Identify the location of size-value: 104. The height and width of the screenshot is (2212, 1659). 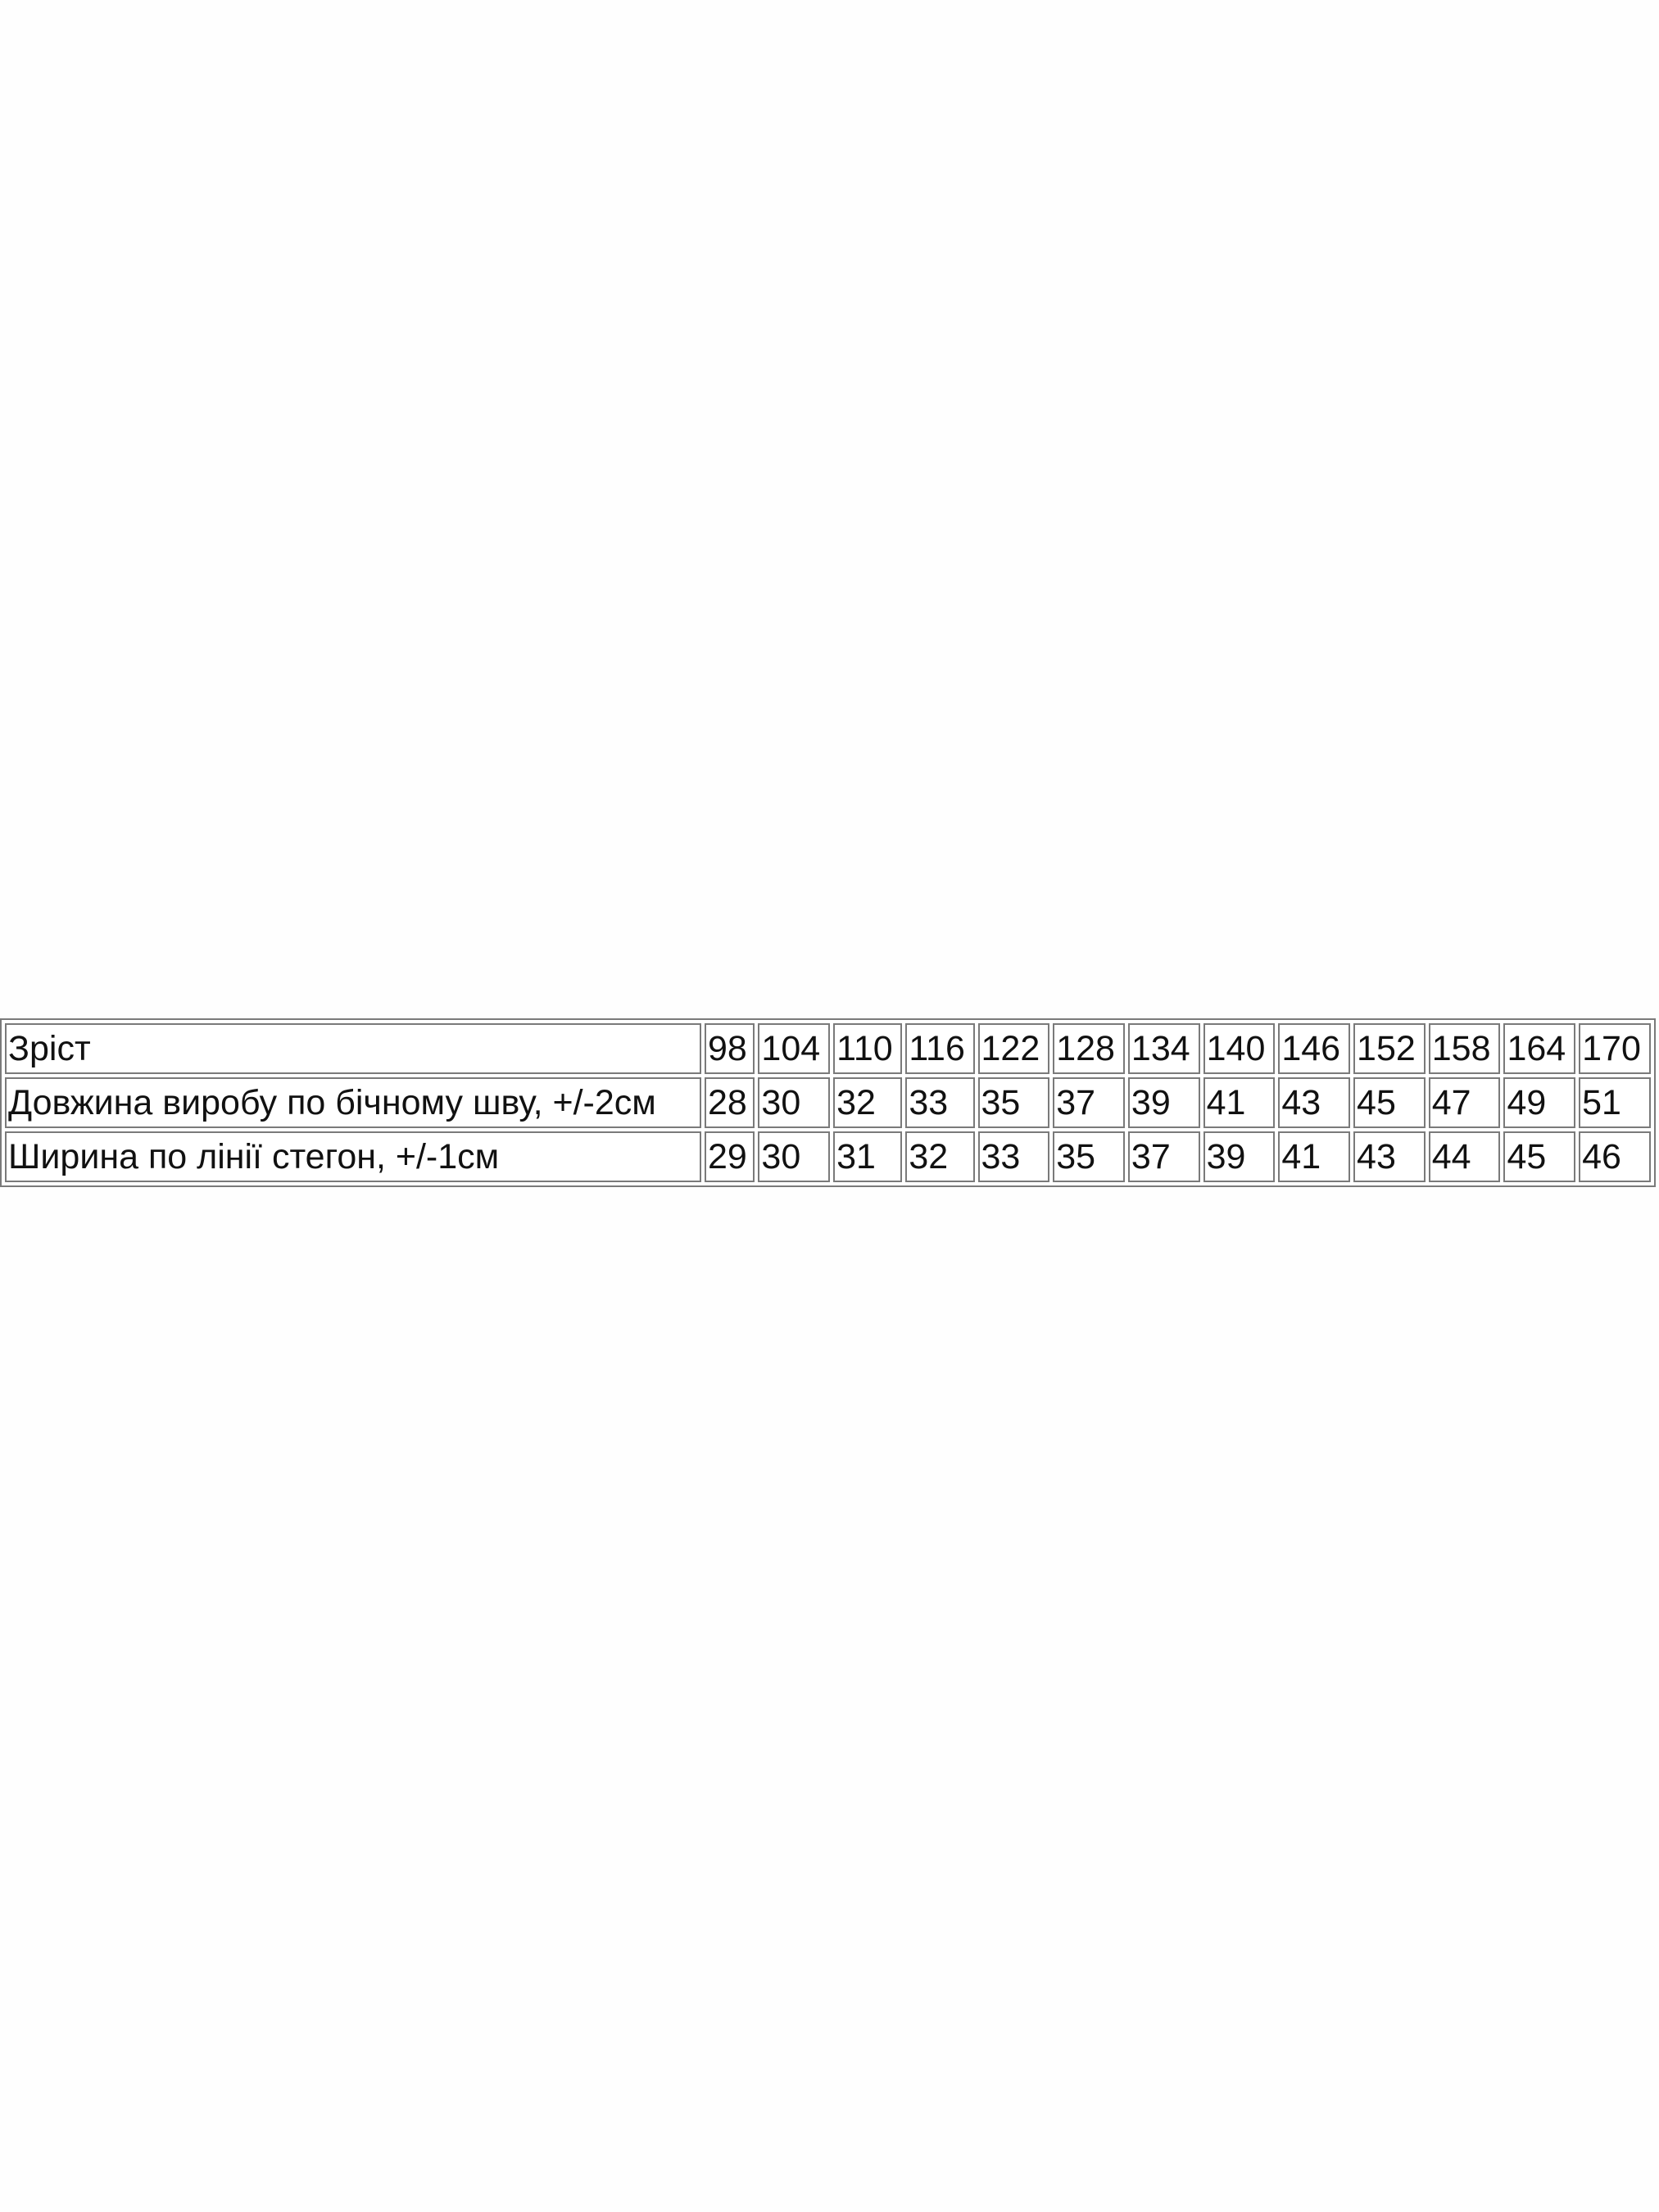
(794, 1048).